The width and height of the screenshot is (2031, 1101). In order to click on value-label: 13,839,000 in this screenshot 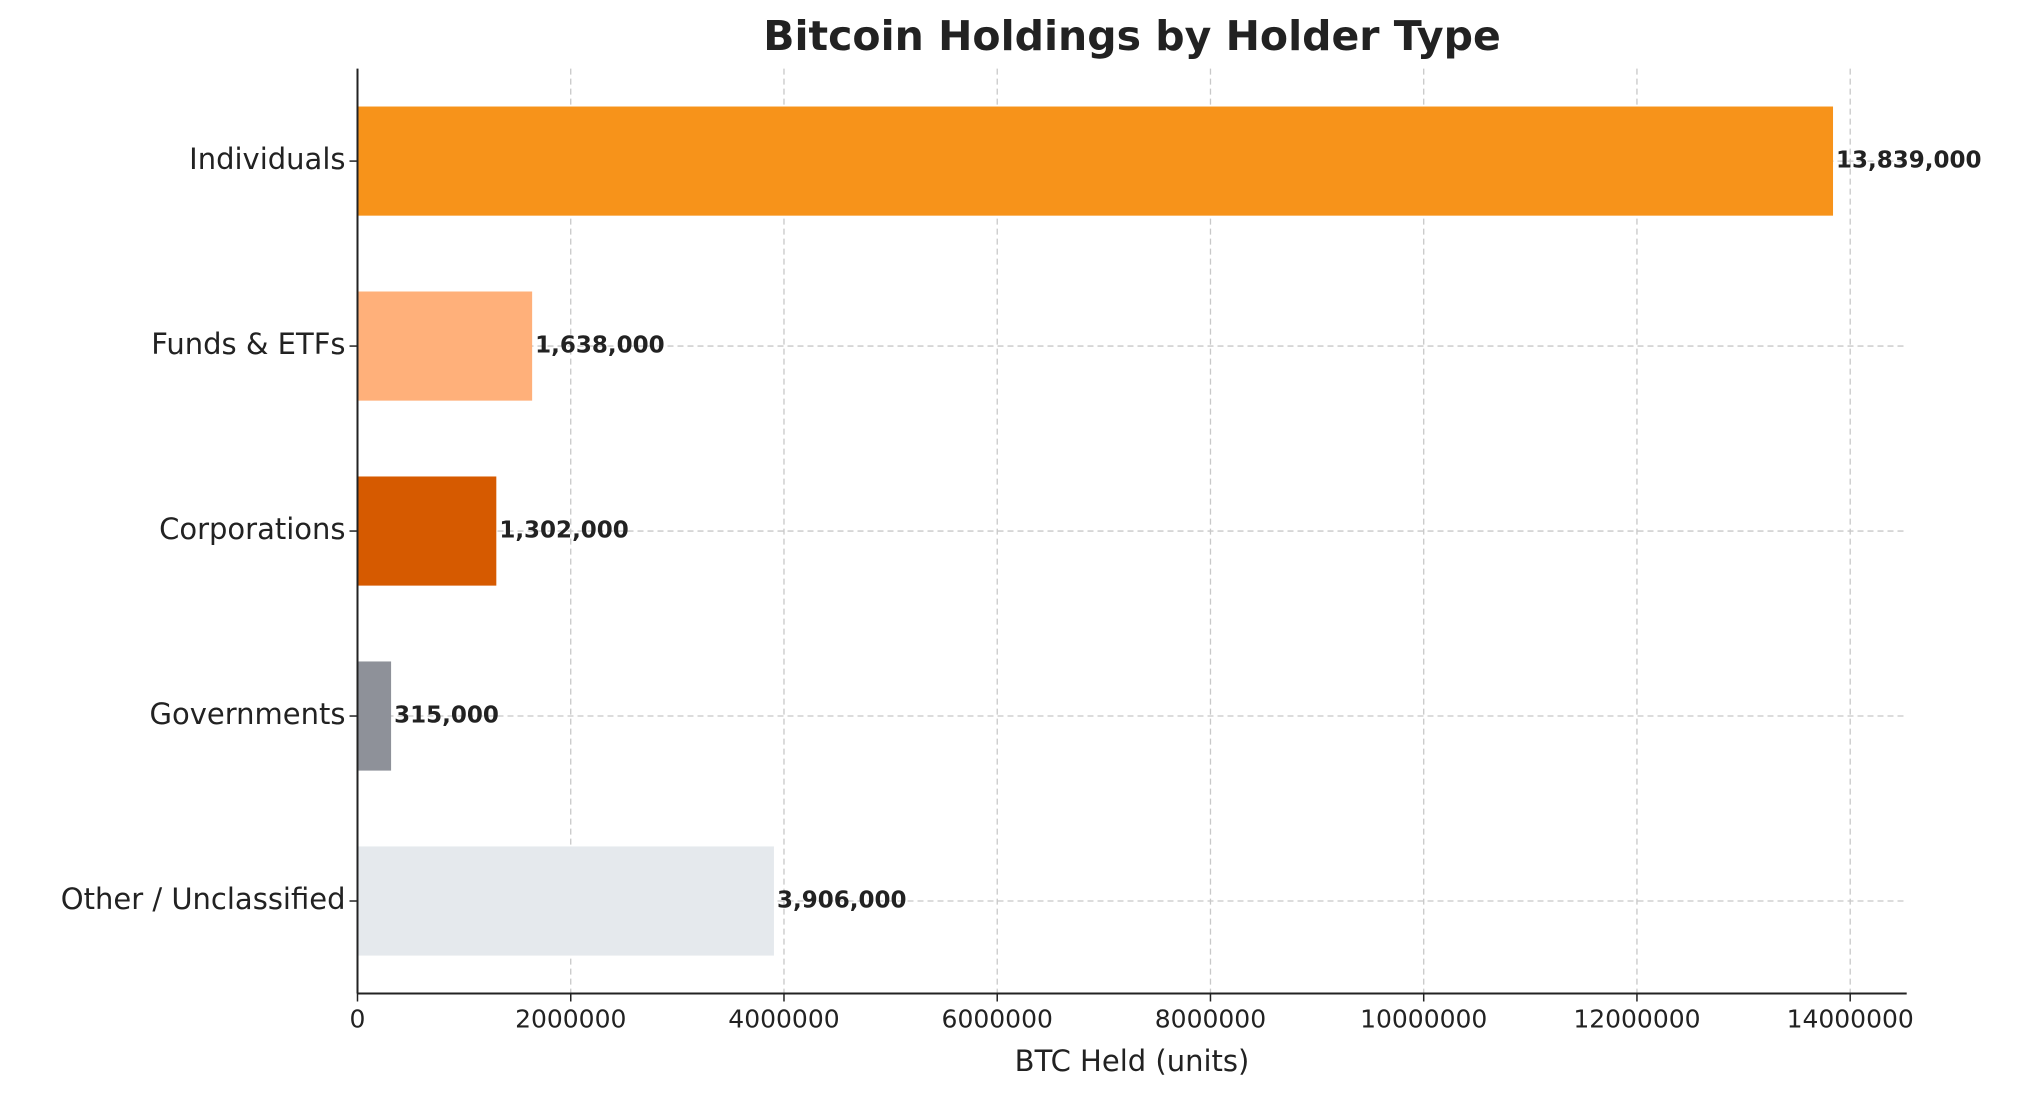, I will do `click(1909, 161)`.